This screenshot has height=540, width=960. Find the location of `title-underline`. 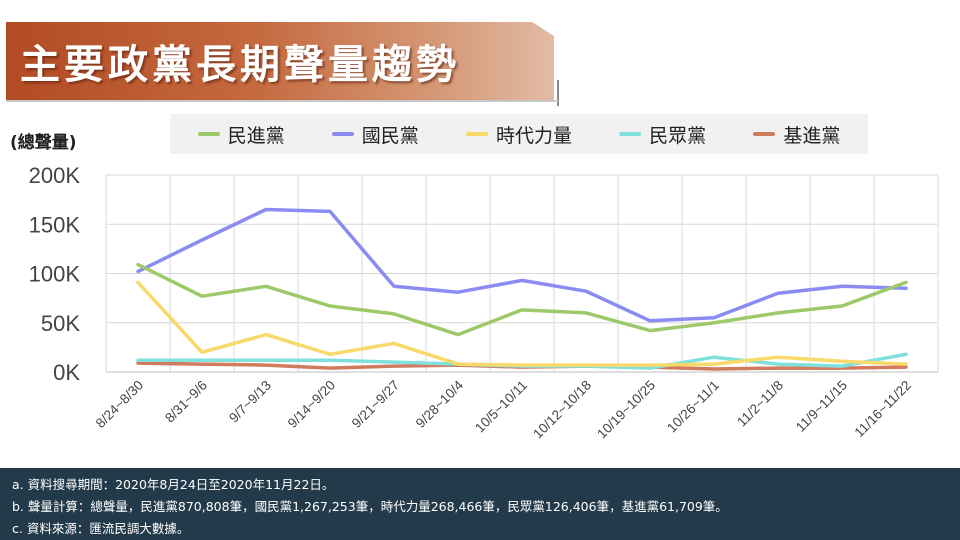

title-underline is located at coordinates (282, 101).